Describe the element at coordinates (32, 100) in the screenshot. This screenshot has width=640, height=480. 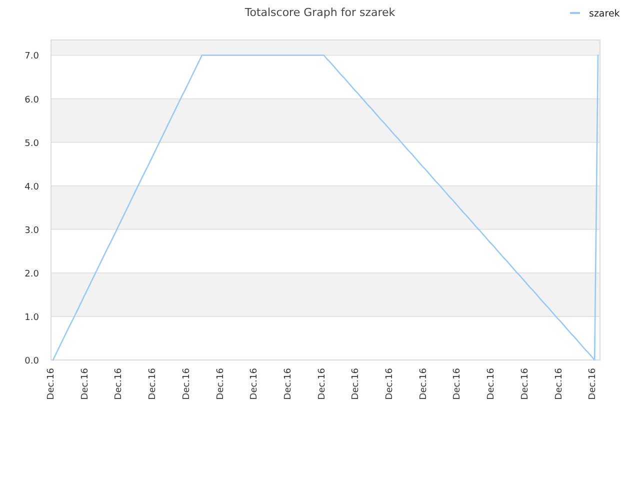
I see `y-tick-label: 6.0` at that location.